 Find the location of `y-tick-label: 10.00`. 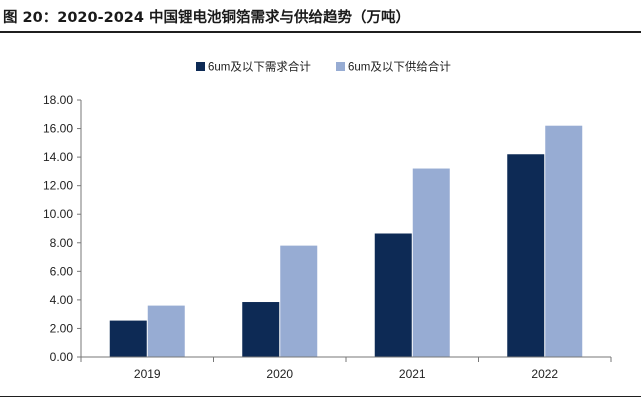

y-tick-label: 10.00 is located at coordinates (58, 214).